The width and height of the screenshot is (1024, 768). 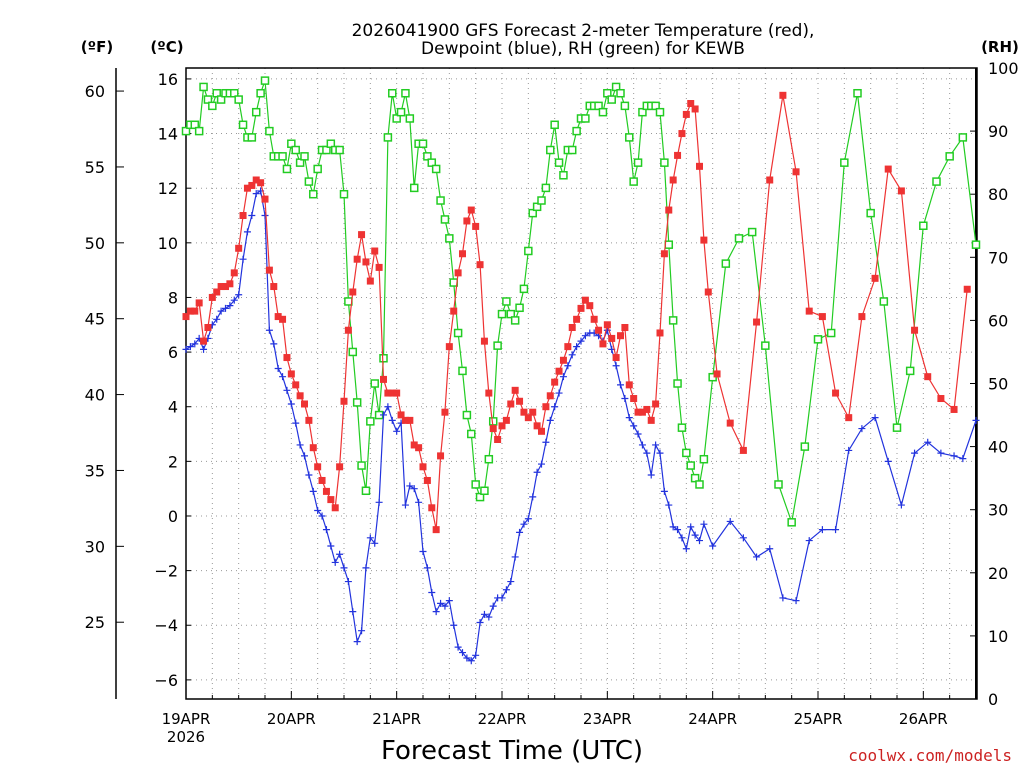 What do you see at coordinates (95, 91) in the screenshot?
I see `fahrenheit-tick-label: 60` at bounding box center [95, 91].